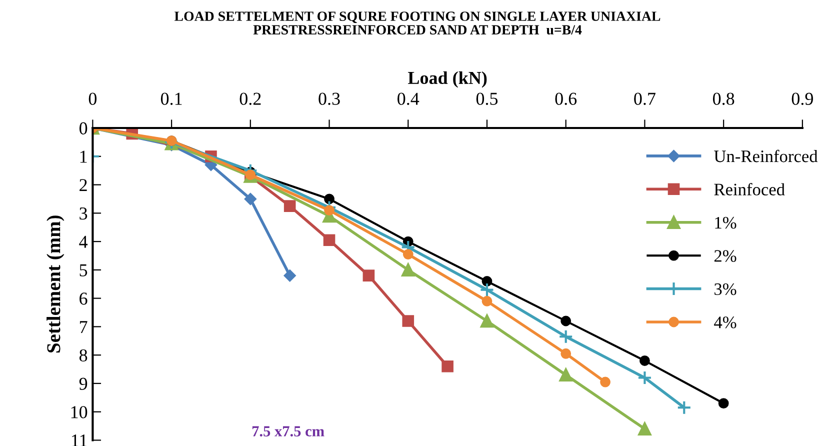 The width and height of the screenshot is (835, 446). What do you see at coordinates (84, 298) in the screenshot?
I see `y-tick-label: 6` at bounding box center [84, 298].